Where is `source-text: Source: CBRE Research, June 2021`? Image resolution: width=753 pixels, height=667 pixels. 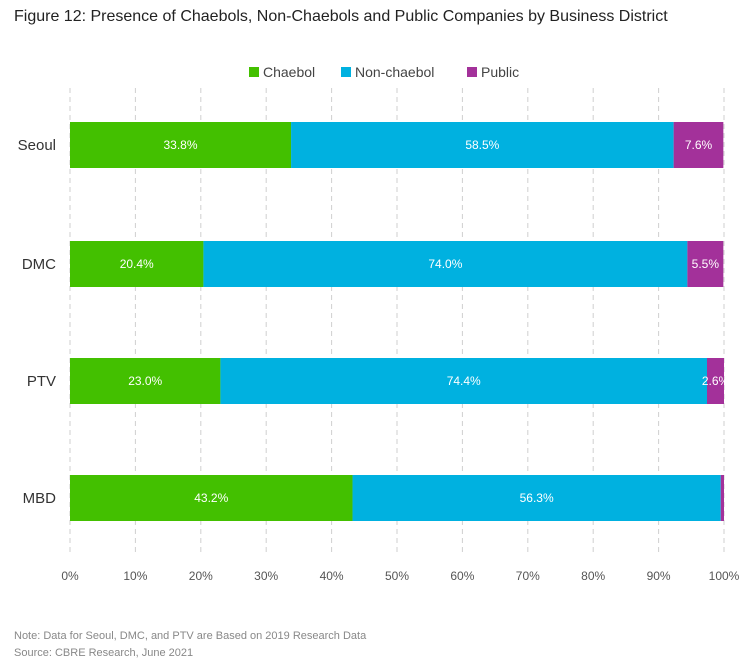 source-text: Source: CBRE Research, June 2021 is located at coordinates (104, 653).